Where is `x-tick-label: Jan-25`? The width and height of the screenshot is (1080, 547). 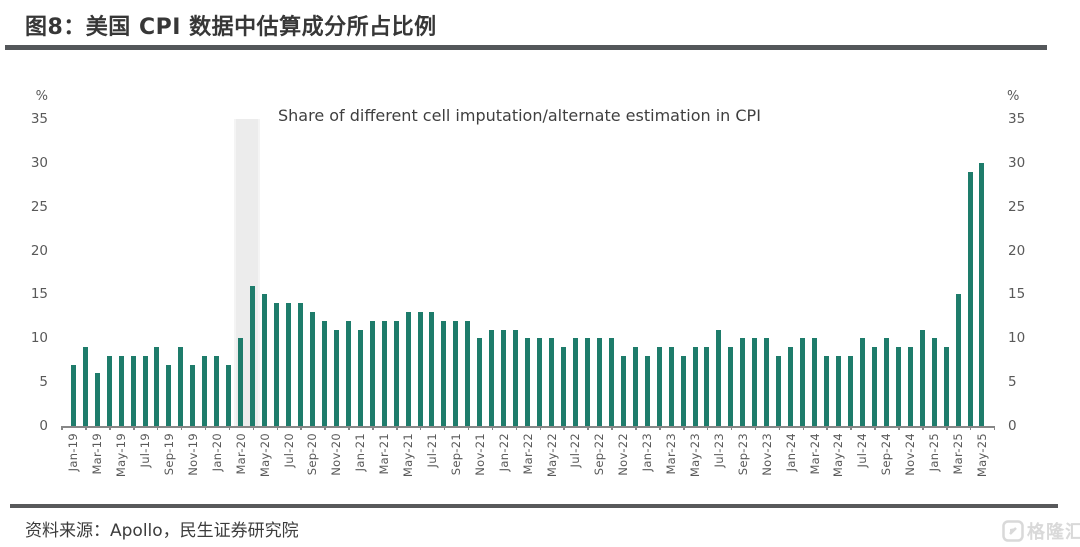
x-tick-label: Jan-25 is located at coordinates (934, 452).